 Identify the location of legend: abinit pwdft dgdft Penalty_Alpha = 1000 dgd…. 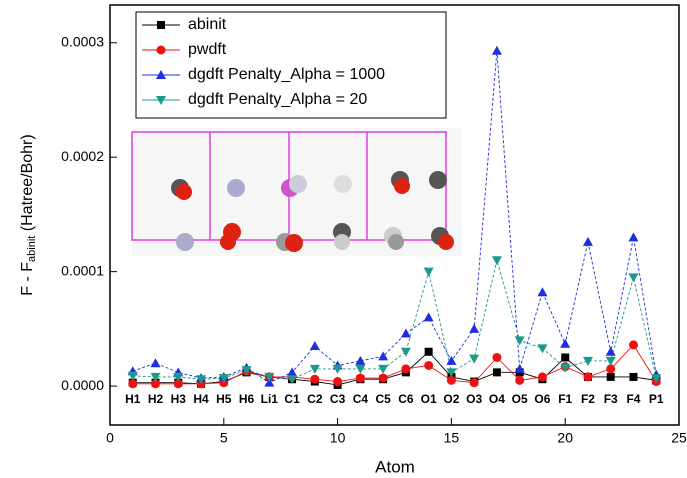
(291, 65).